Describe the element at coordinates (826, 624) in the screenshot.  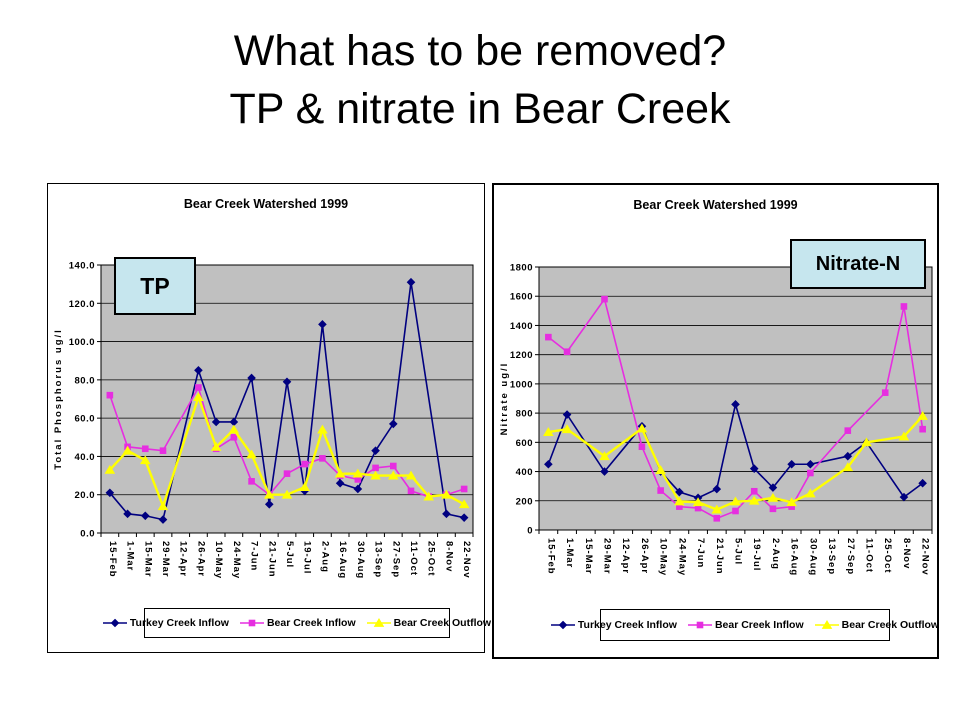
I see `triangle-marker-icon` at that location.